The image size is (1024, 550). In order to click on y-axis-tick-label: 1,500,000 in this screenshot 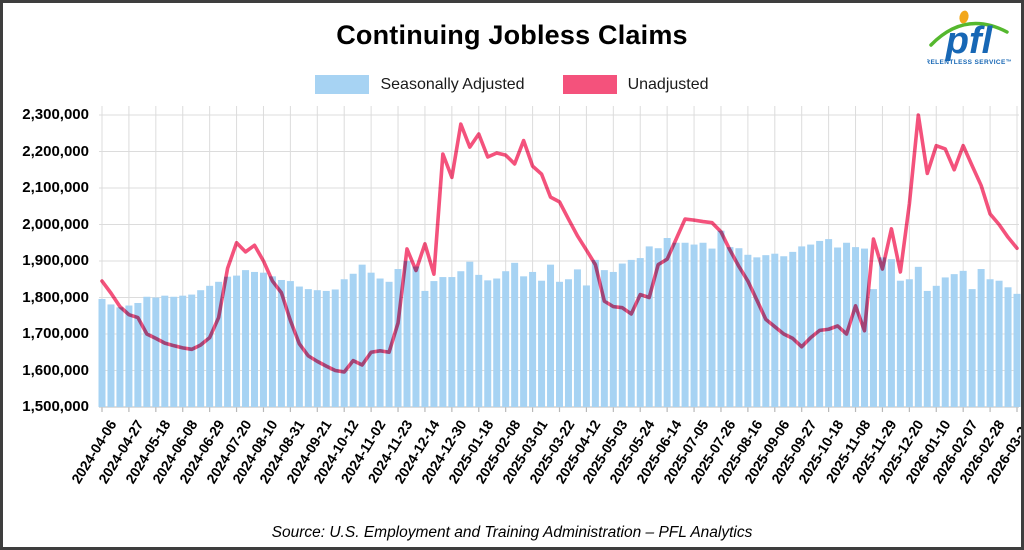, I will do `click(55, 406)`.